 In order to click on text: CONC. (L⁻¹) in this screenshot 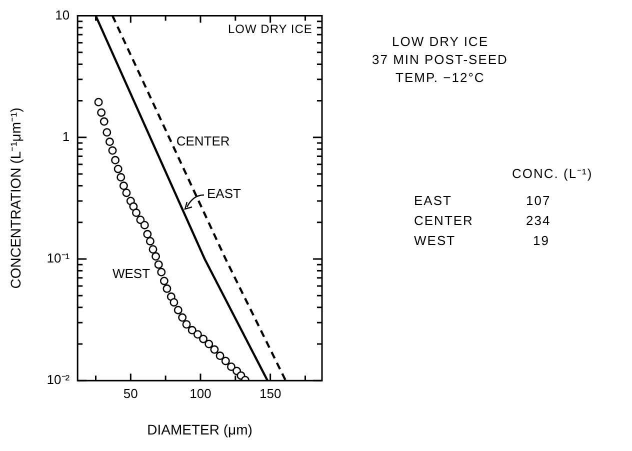, I will do `click(552, 173)`.